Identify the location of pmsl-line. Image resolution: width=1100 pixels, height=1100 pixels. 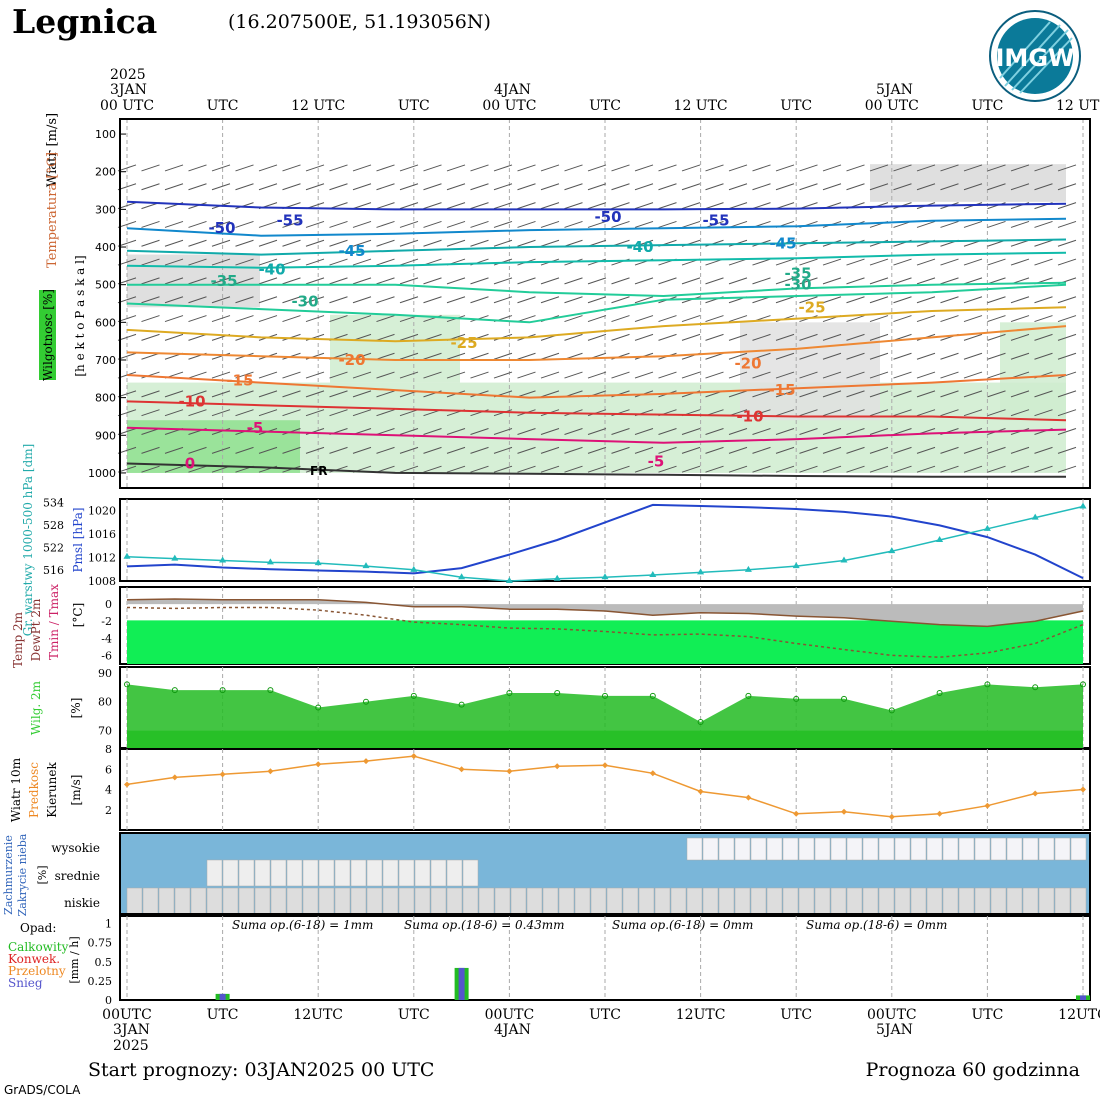
(605, 541).